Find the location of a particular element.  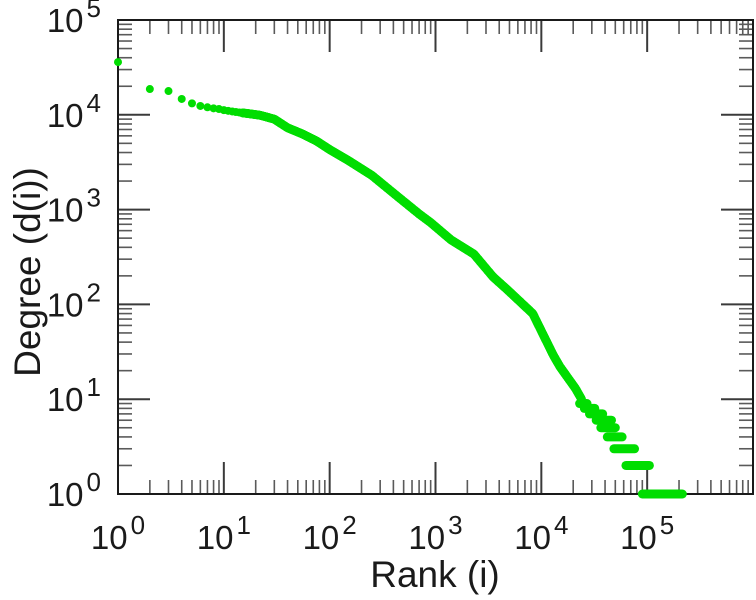

y-tick-label: 10 3 is located at coordinates (74, 206).